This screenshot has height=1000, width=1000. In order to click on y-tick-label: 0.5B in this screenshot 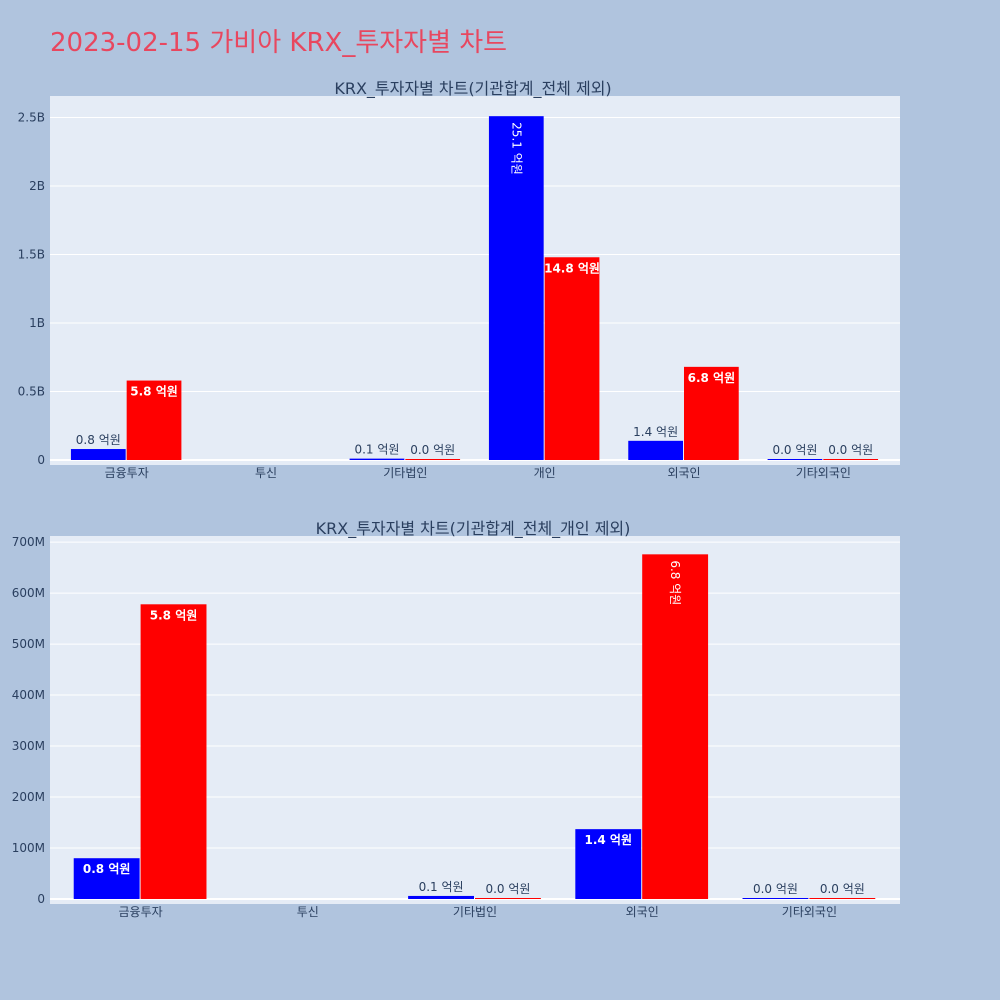, I will do `click(31, 392)`.